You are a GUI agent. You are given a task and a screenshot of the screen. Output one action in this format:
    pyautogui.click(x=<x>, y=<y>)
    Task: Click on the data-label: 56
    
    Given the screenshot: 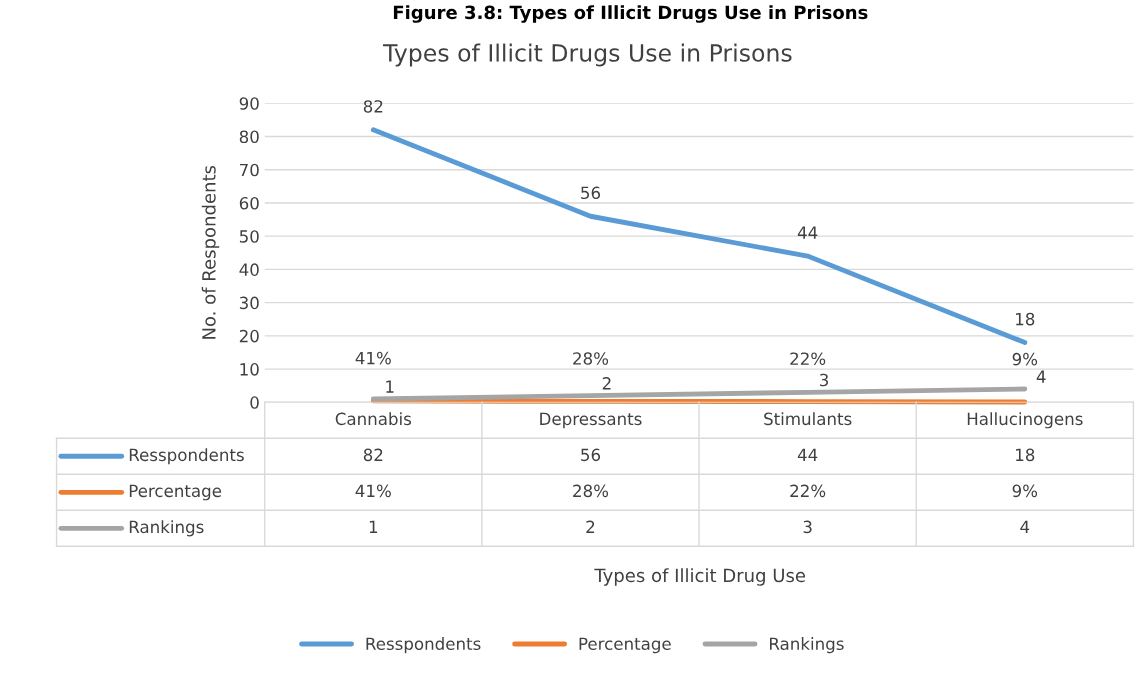 What is the action you would take?
    pyautogui.click(x=591, y=455)
    